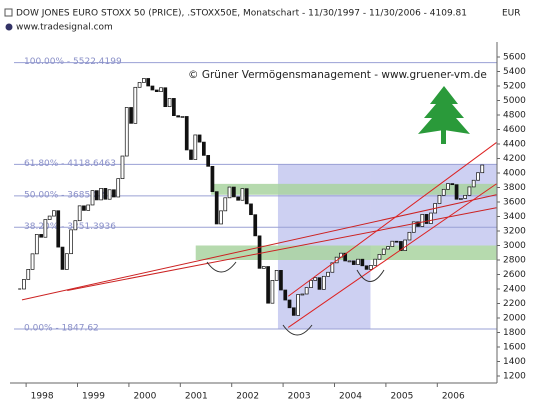 The height and width of the screenshot is (412, 550). I want to click on symbol-icon, so click(8, 12).